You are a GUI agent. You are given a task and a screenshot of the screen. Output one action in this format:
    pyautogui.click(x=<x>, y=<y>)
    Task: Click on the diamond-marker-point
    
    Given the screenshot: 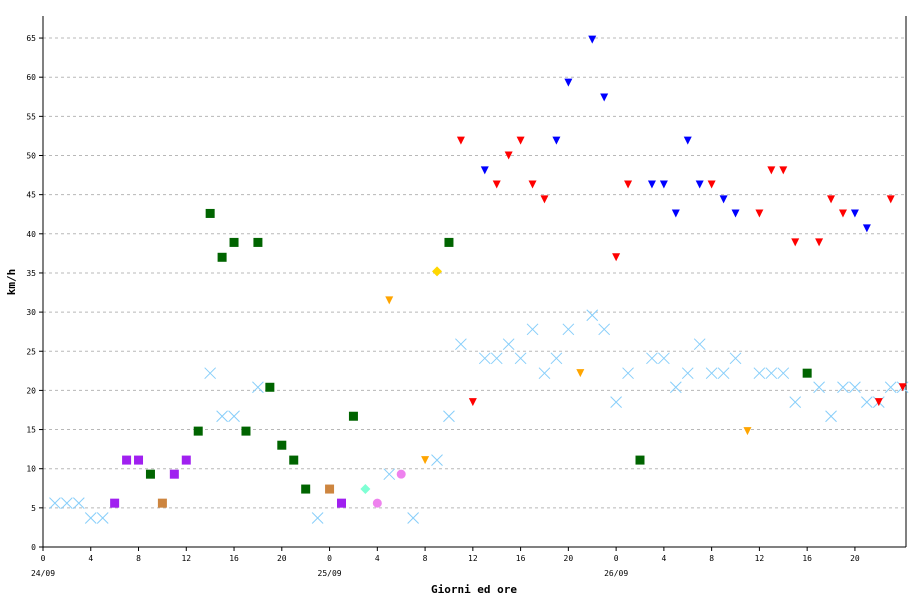 What is the action you would take?
    pyautogui.click(x=437, y=271)
    